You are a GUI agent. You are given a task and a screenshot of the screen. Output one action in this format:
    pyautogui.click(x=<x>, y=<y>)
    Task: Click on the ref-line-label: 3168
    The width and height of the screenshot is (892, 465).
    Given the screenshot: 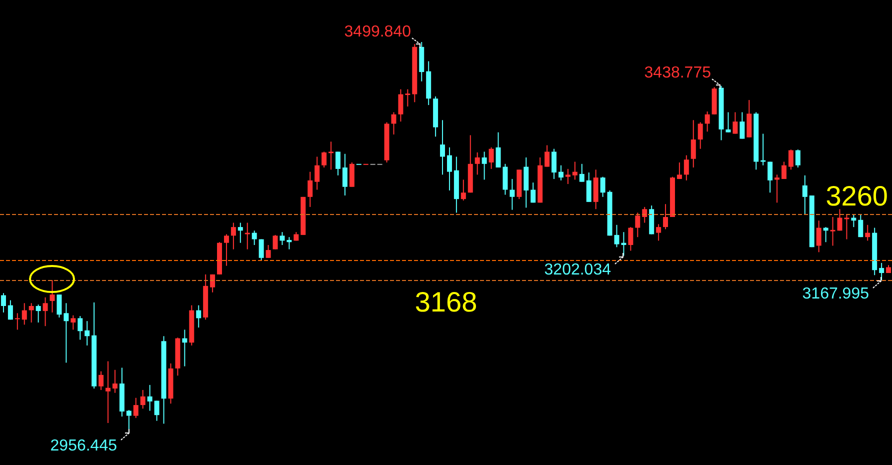 What is the action you would take?
    pyautogui.click(x=446, y=302)
    